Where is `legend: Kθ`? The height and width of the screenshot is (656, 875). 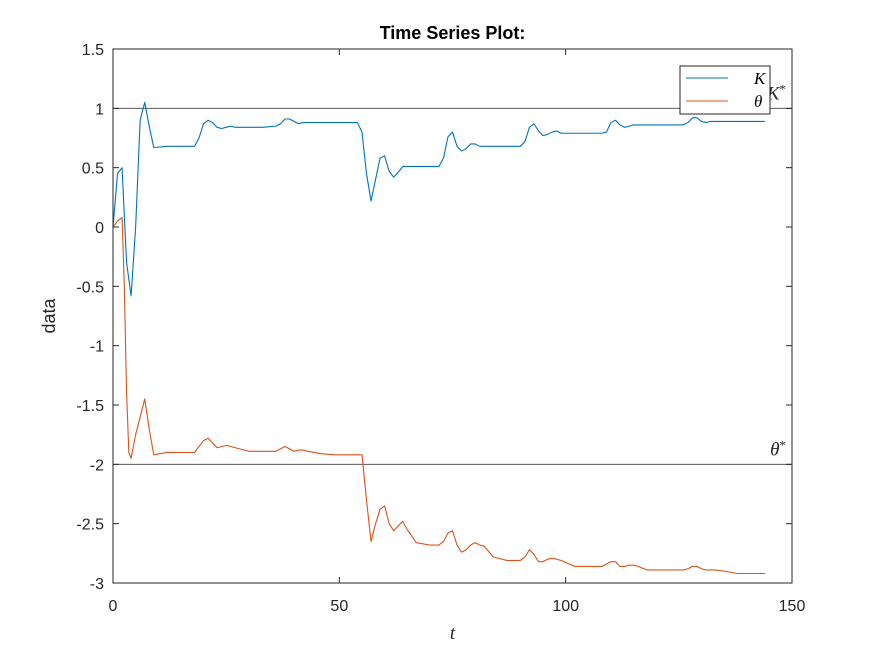 legend: Kθ is located at coordinates (725, 90).